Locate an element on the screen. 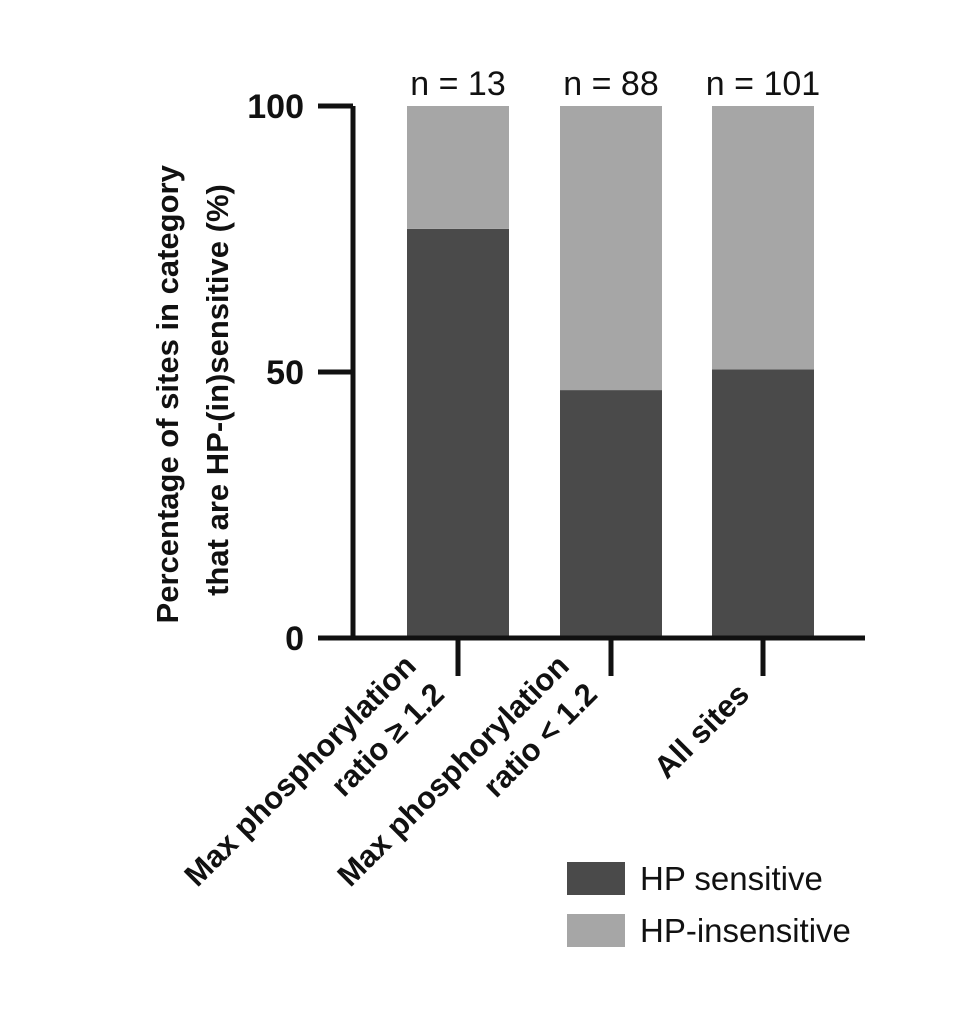  x-ticks-group is located at coordinates (610, 657).